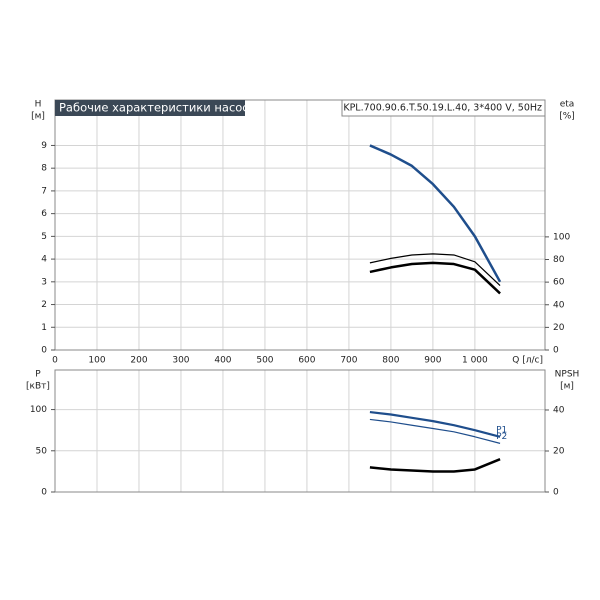  What do you see at coordinates (38, 117) in the screenshot?
I see `y-axis-unit: [м]` at bounding box center [38, 117].